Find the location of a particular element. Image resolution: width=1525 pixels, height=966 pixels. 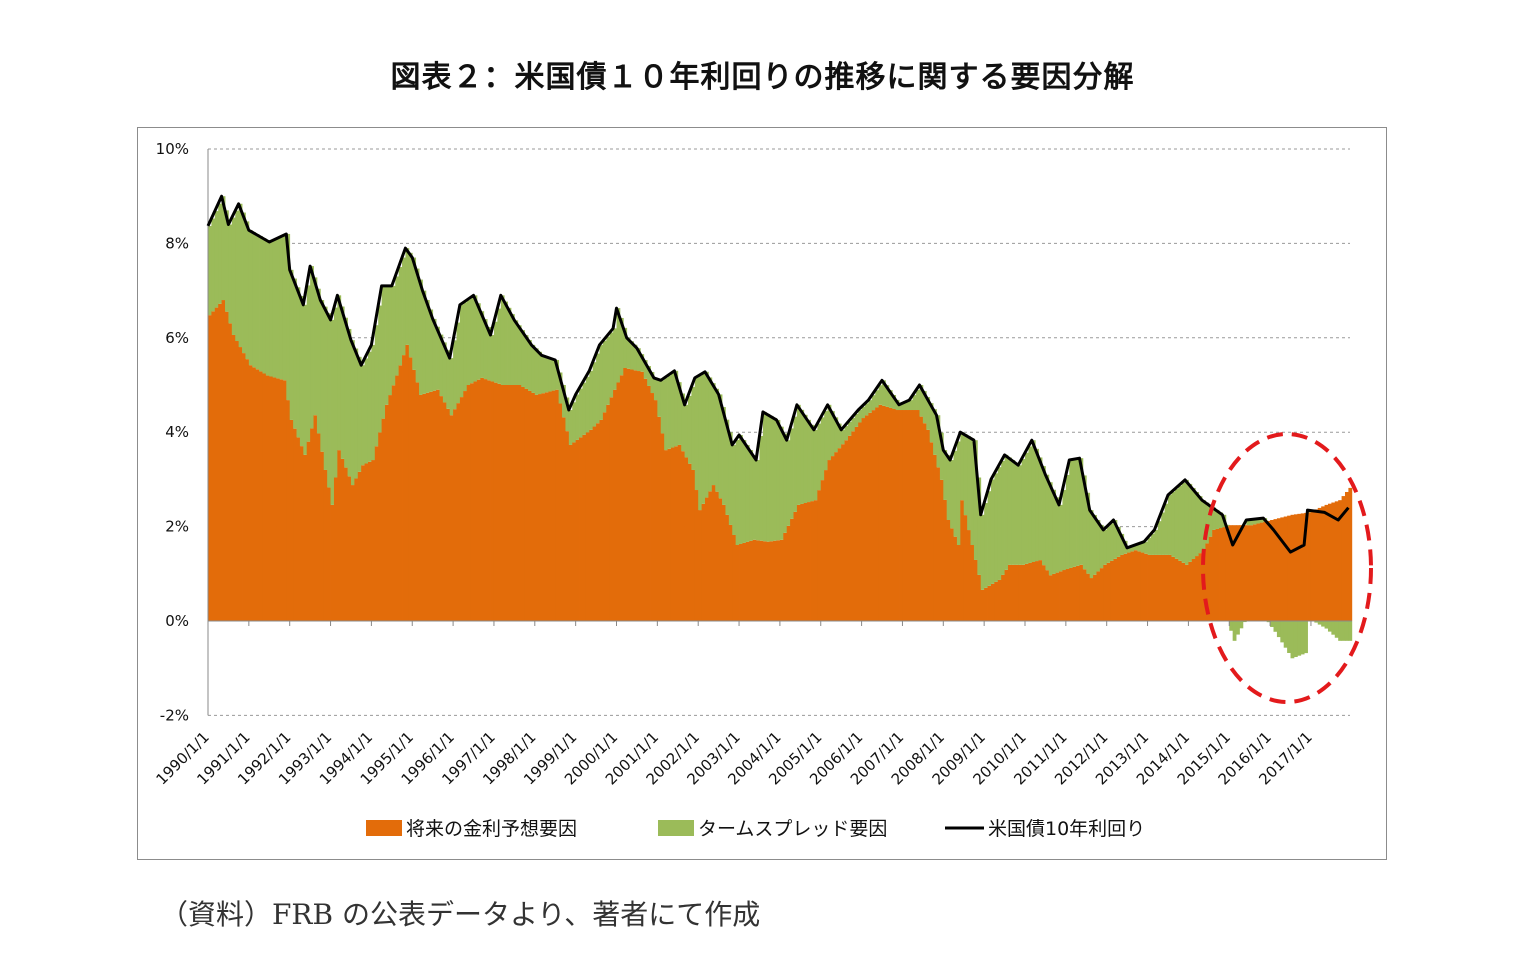

legend-label-term-spread: タームスプレッド要因 is located at coordinates (792, 829).